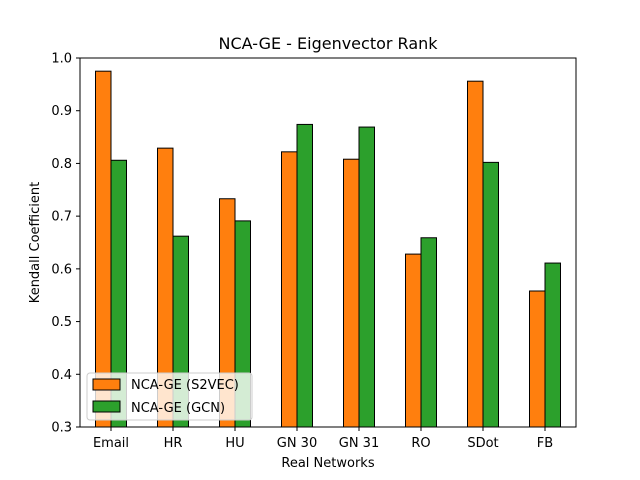 This screenshot has width=640, height=480. Describe the element at coordinates (61, 269) in the screenshot. I see `y-tick-label: 0.6` at that location.